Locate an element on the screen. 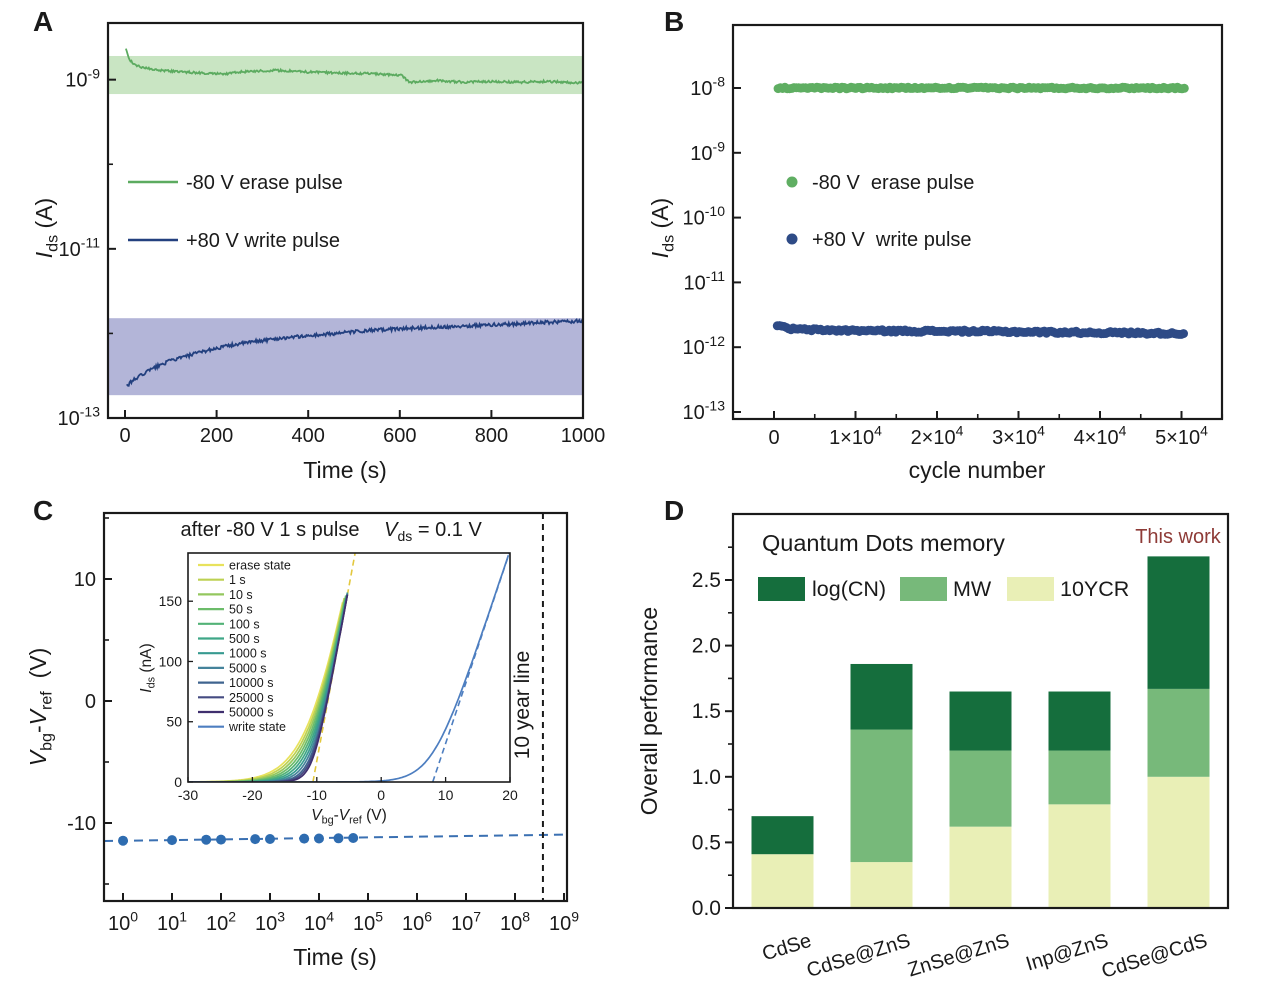 Image resolution: width=1270 pixels, height=987 pixels. transfer-curve-50000-s is located at coordinates (268, 688).